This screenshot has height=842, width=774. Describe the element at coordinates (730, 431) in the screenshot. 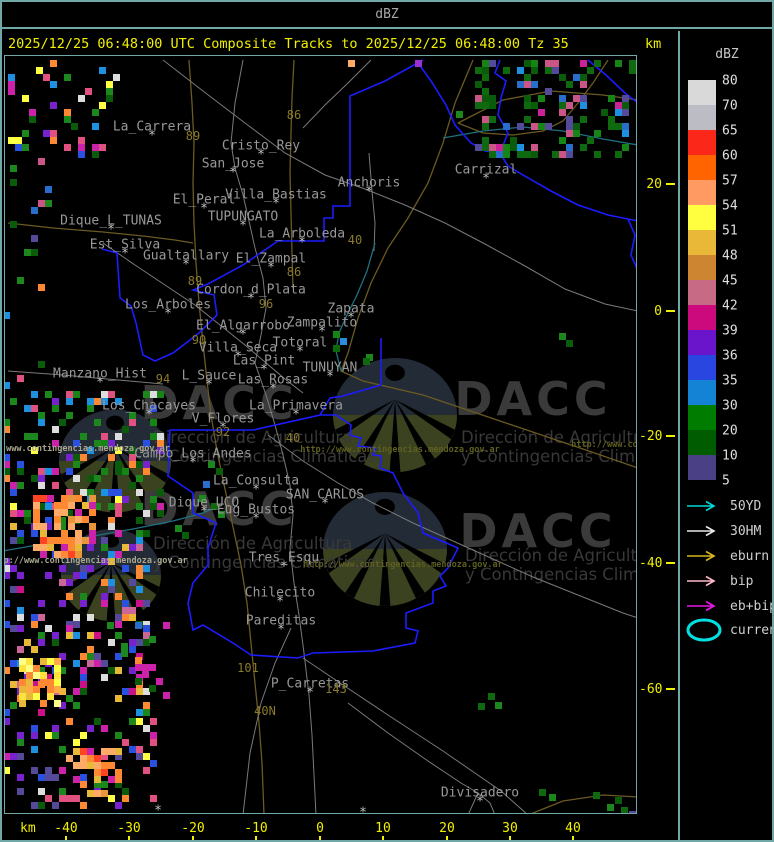

I see `dbz-scale-value: 20` at that location.